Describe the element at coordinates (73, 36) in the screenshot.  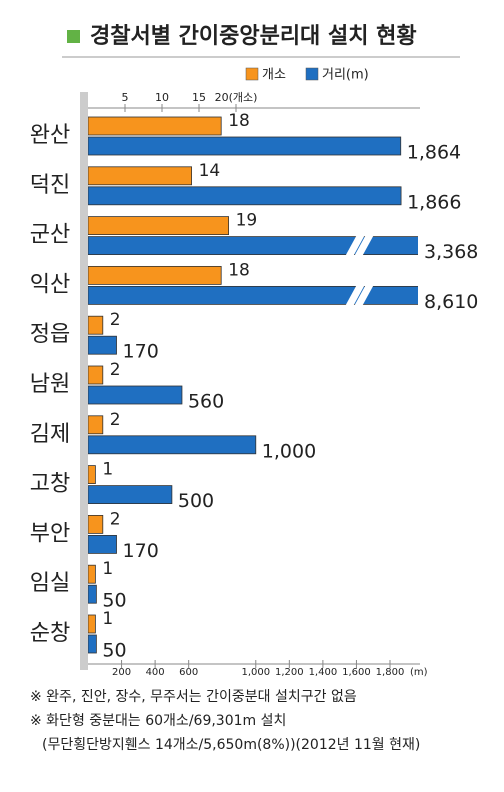
I see `title-icon` at that location.